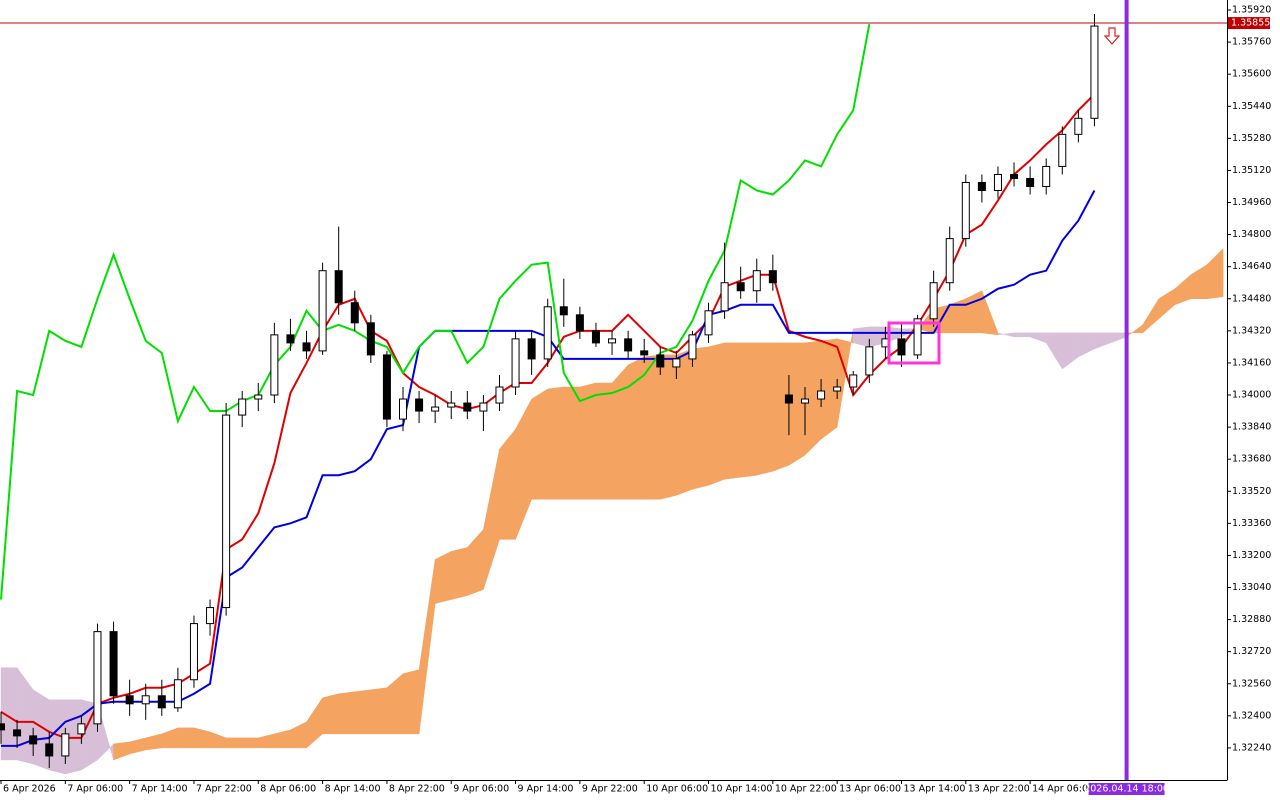  What do you see at coordinates (1251, 683) in the screenshot?
I see `y-tick-label: 1.32560` at bounding box center [1251, 683].